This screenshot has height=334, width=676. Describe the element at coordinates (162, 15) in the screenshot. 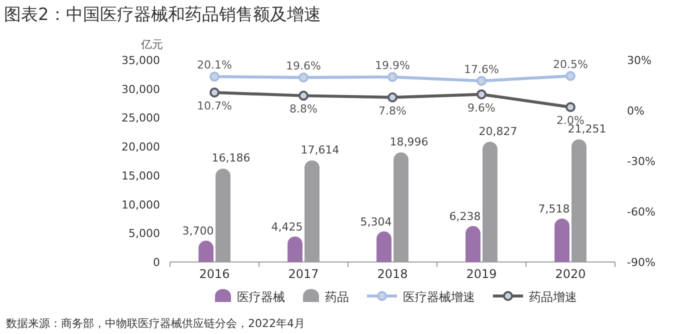

I see `chart-title: 图表2：中国医疗器械和药品销售额及增速` at that location.